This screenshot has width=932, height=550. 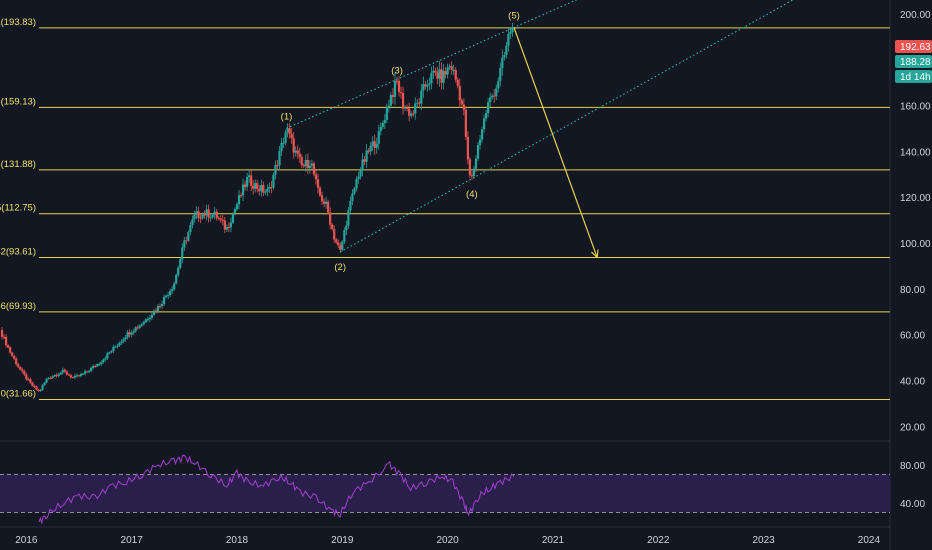 I want to click on wave-label: (2), so click(x=340, y=267).